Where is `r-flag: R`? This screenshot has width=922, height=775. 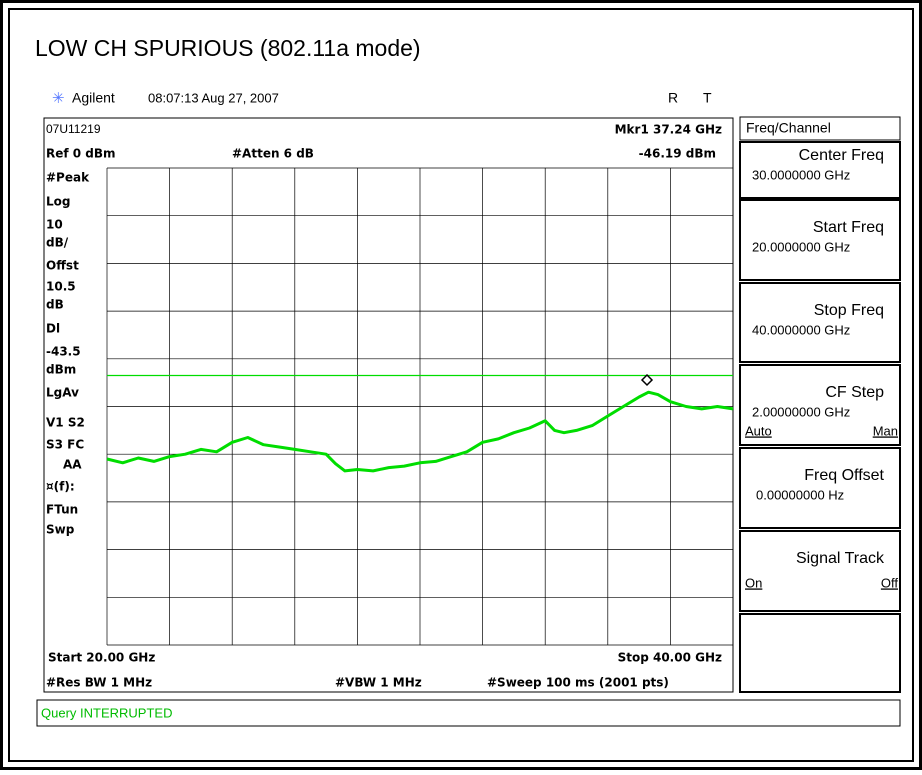 r-flag: R is located at coordinates (673, 98).